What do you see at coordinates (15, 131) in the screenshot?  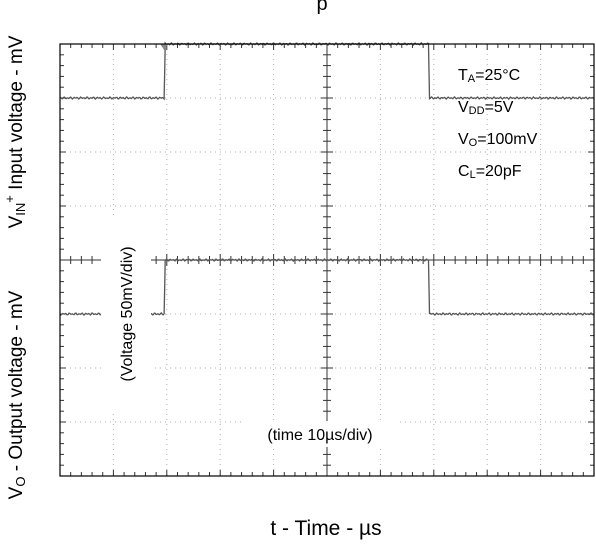 I see `y-axis-label-upper: VIN+ Input voltage - mV` at bounding box center [15, 131].